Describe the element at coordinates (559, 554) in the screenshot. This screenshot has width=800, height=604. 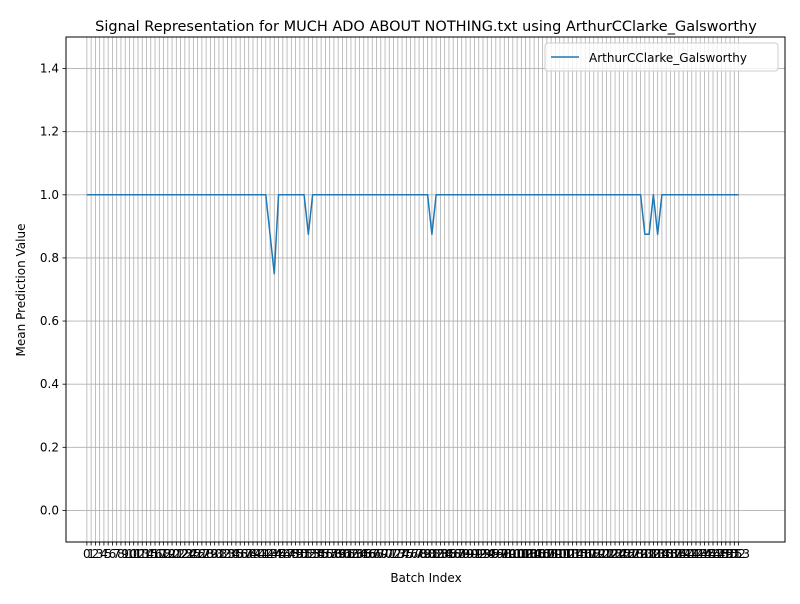
I see `x-tick-label: 111` at that location.